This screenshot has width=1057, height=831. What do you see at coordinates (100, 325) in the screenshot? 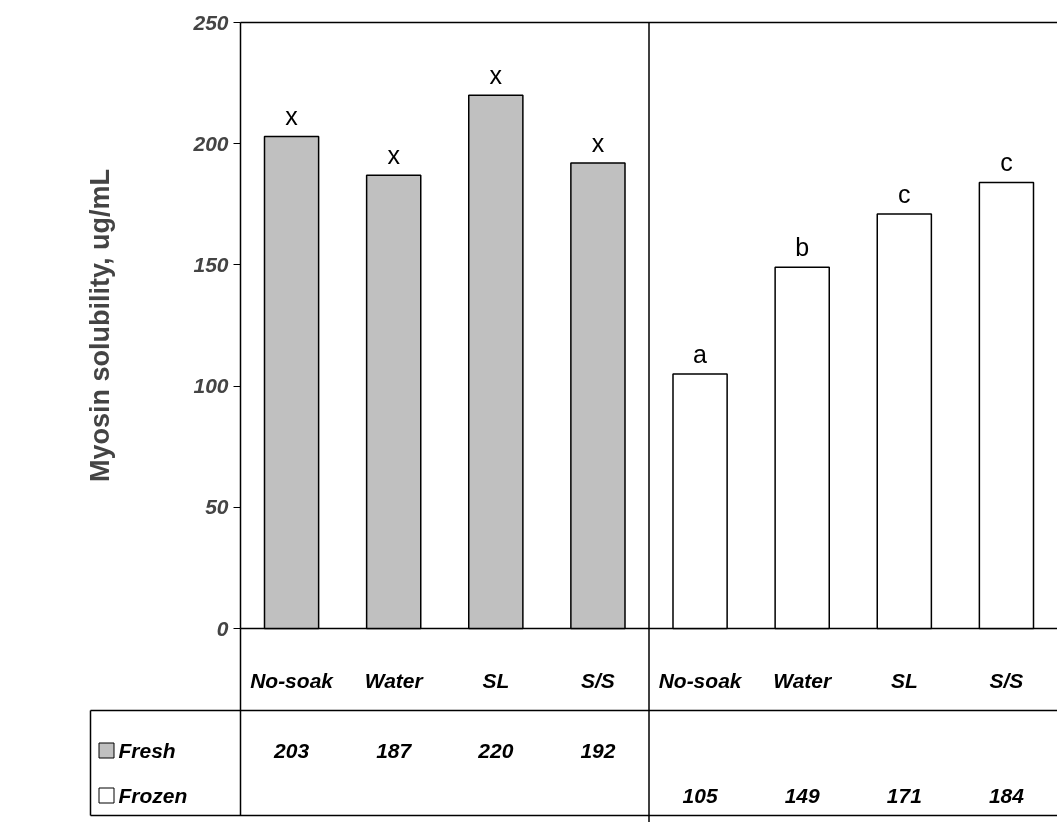
I see `y-axis-title: Myosin solubility, ug/mL` at bounding box center [100, 325].